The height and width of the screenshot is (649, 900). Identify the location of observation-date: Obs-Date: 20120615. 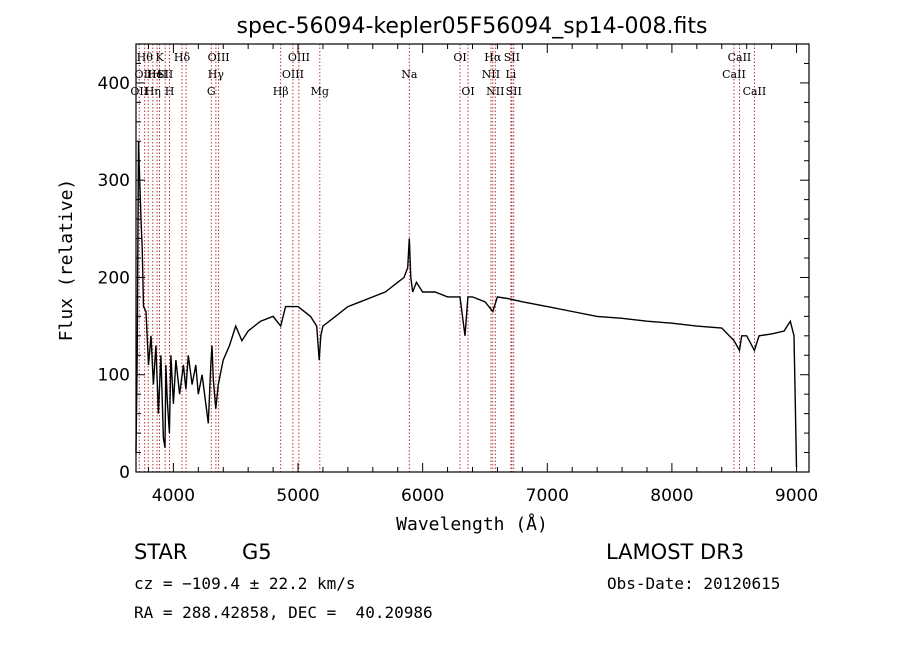
(694, 583).